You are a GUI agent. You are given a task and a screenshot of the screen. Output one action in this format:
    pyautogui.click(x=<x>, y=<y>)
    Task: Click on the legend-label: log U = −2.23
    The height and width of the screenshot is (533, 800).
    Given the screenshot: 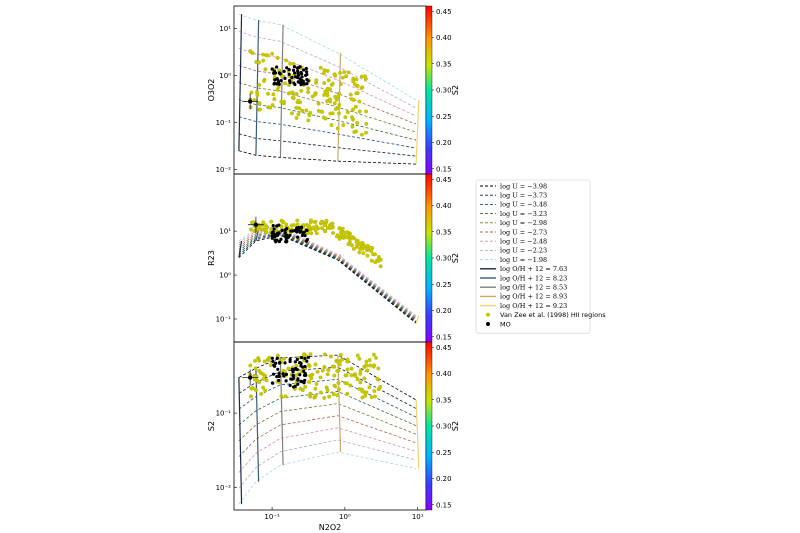 What is the action you would take?
    pyautogui.click(x=523, y=251)
    